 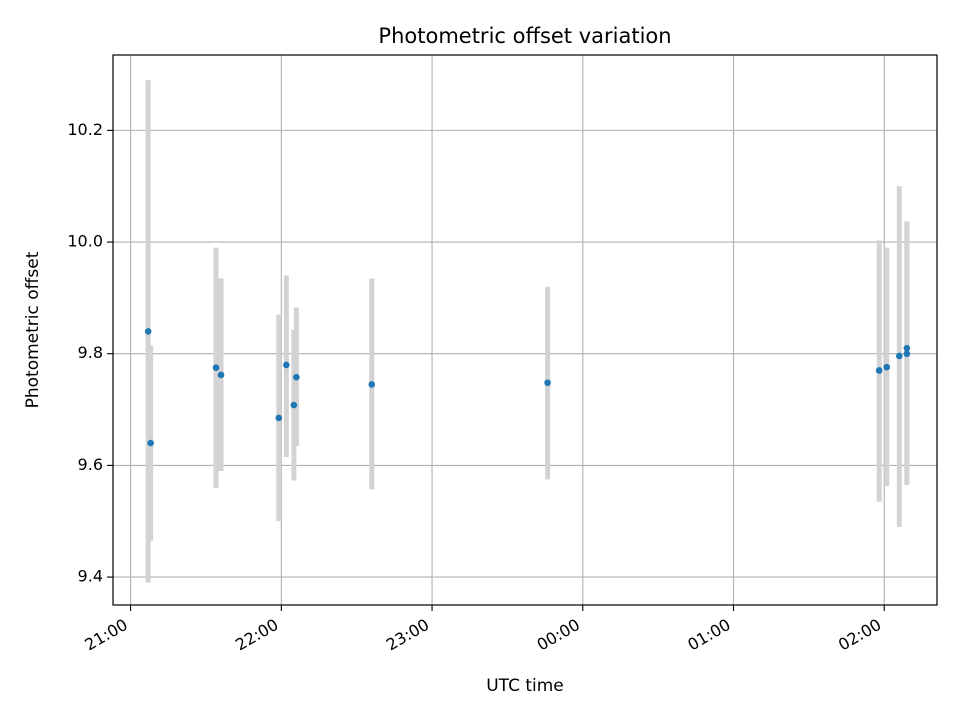 I want to click on y-tick-label: 9.8, so click(x=90, y=352).